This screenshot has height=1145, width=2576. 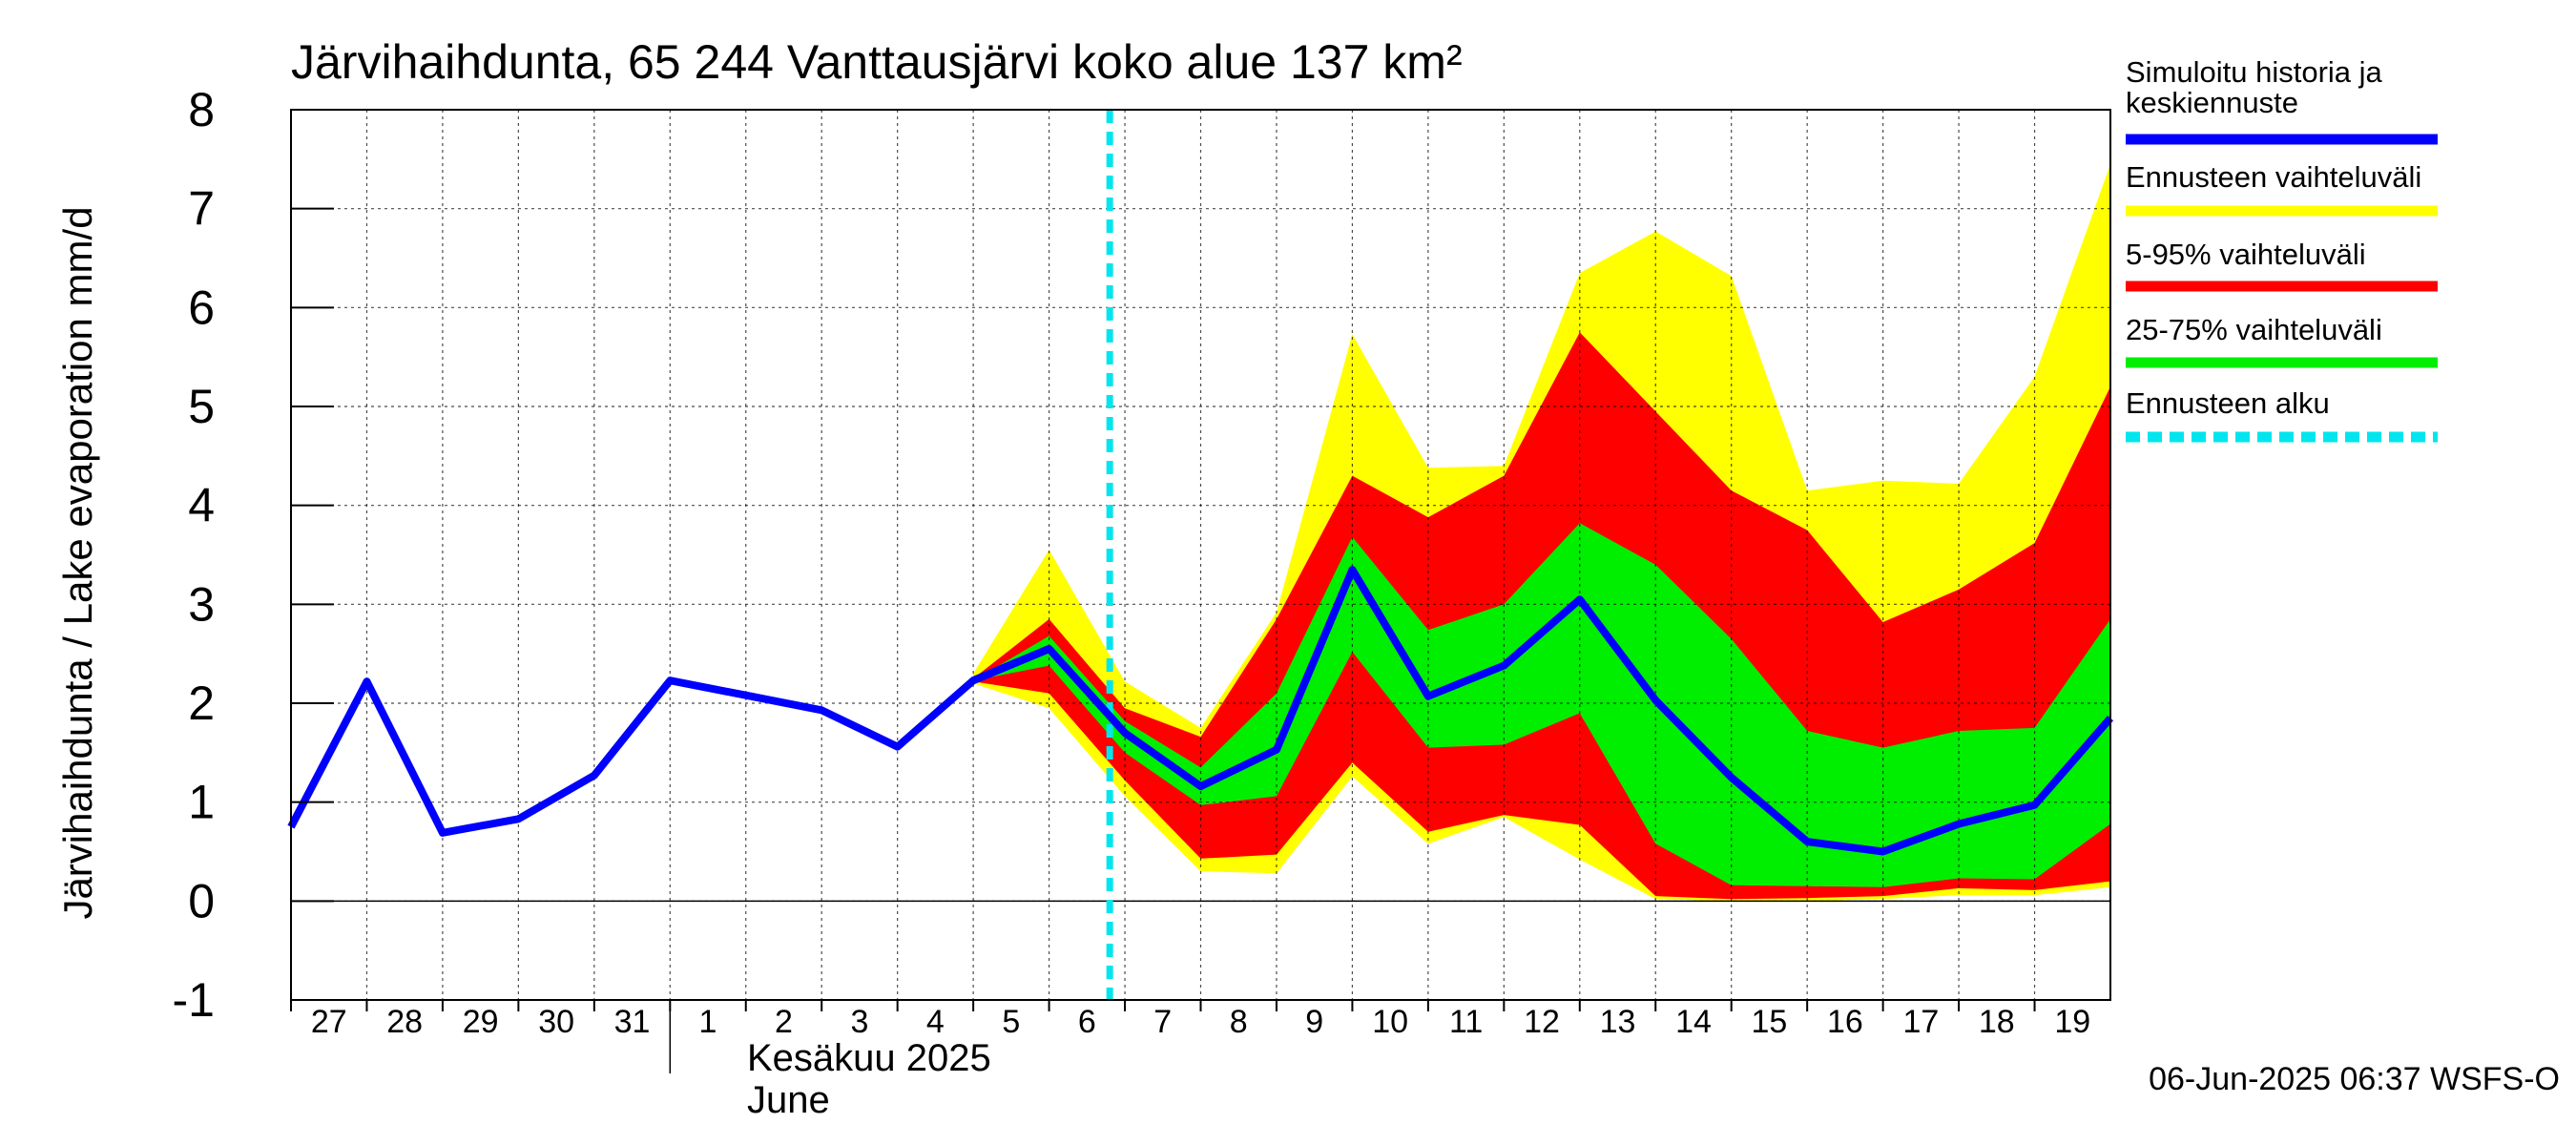 I want to click on x-tick-label: 11, so click(x=1466, y=1022).